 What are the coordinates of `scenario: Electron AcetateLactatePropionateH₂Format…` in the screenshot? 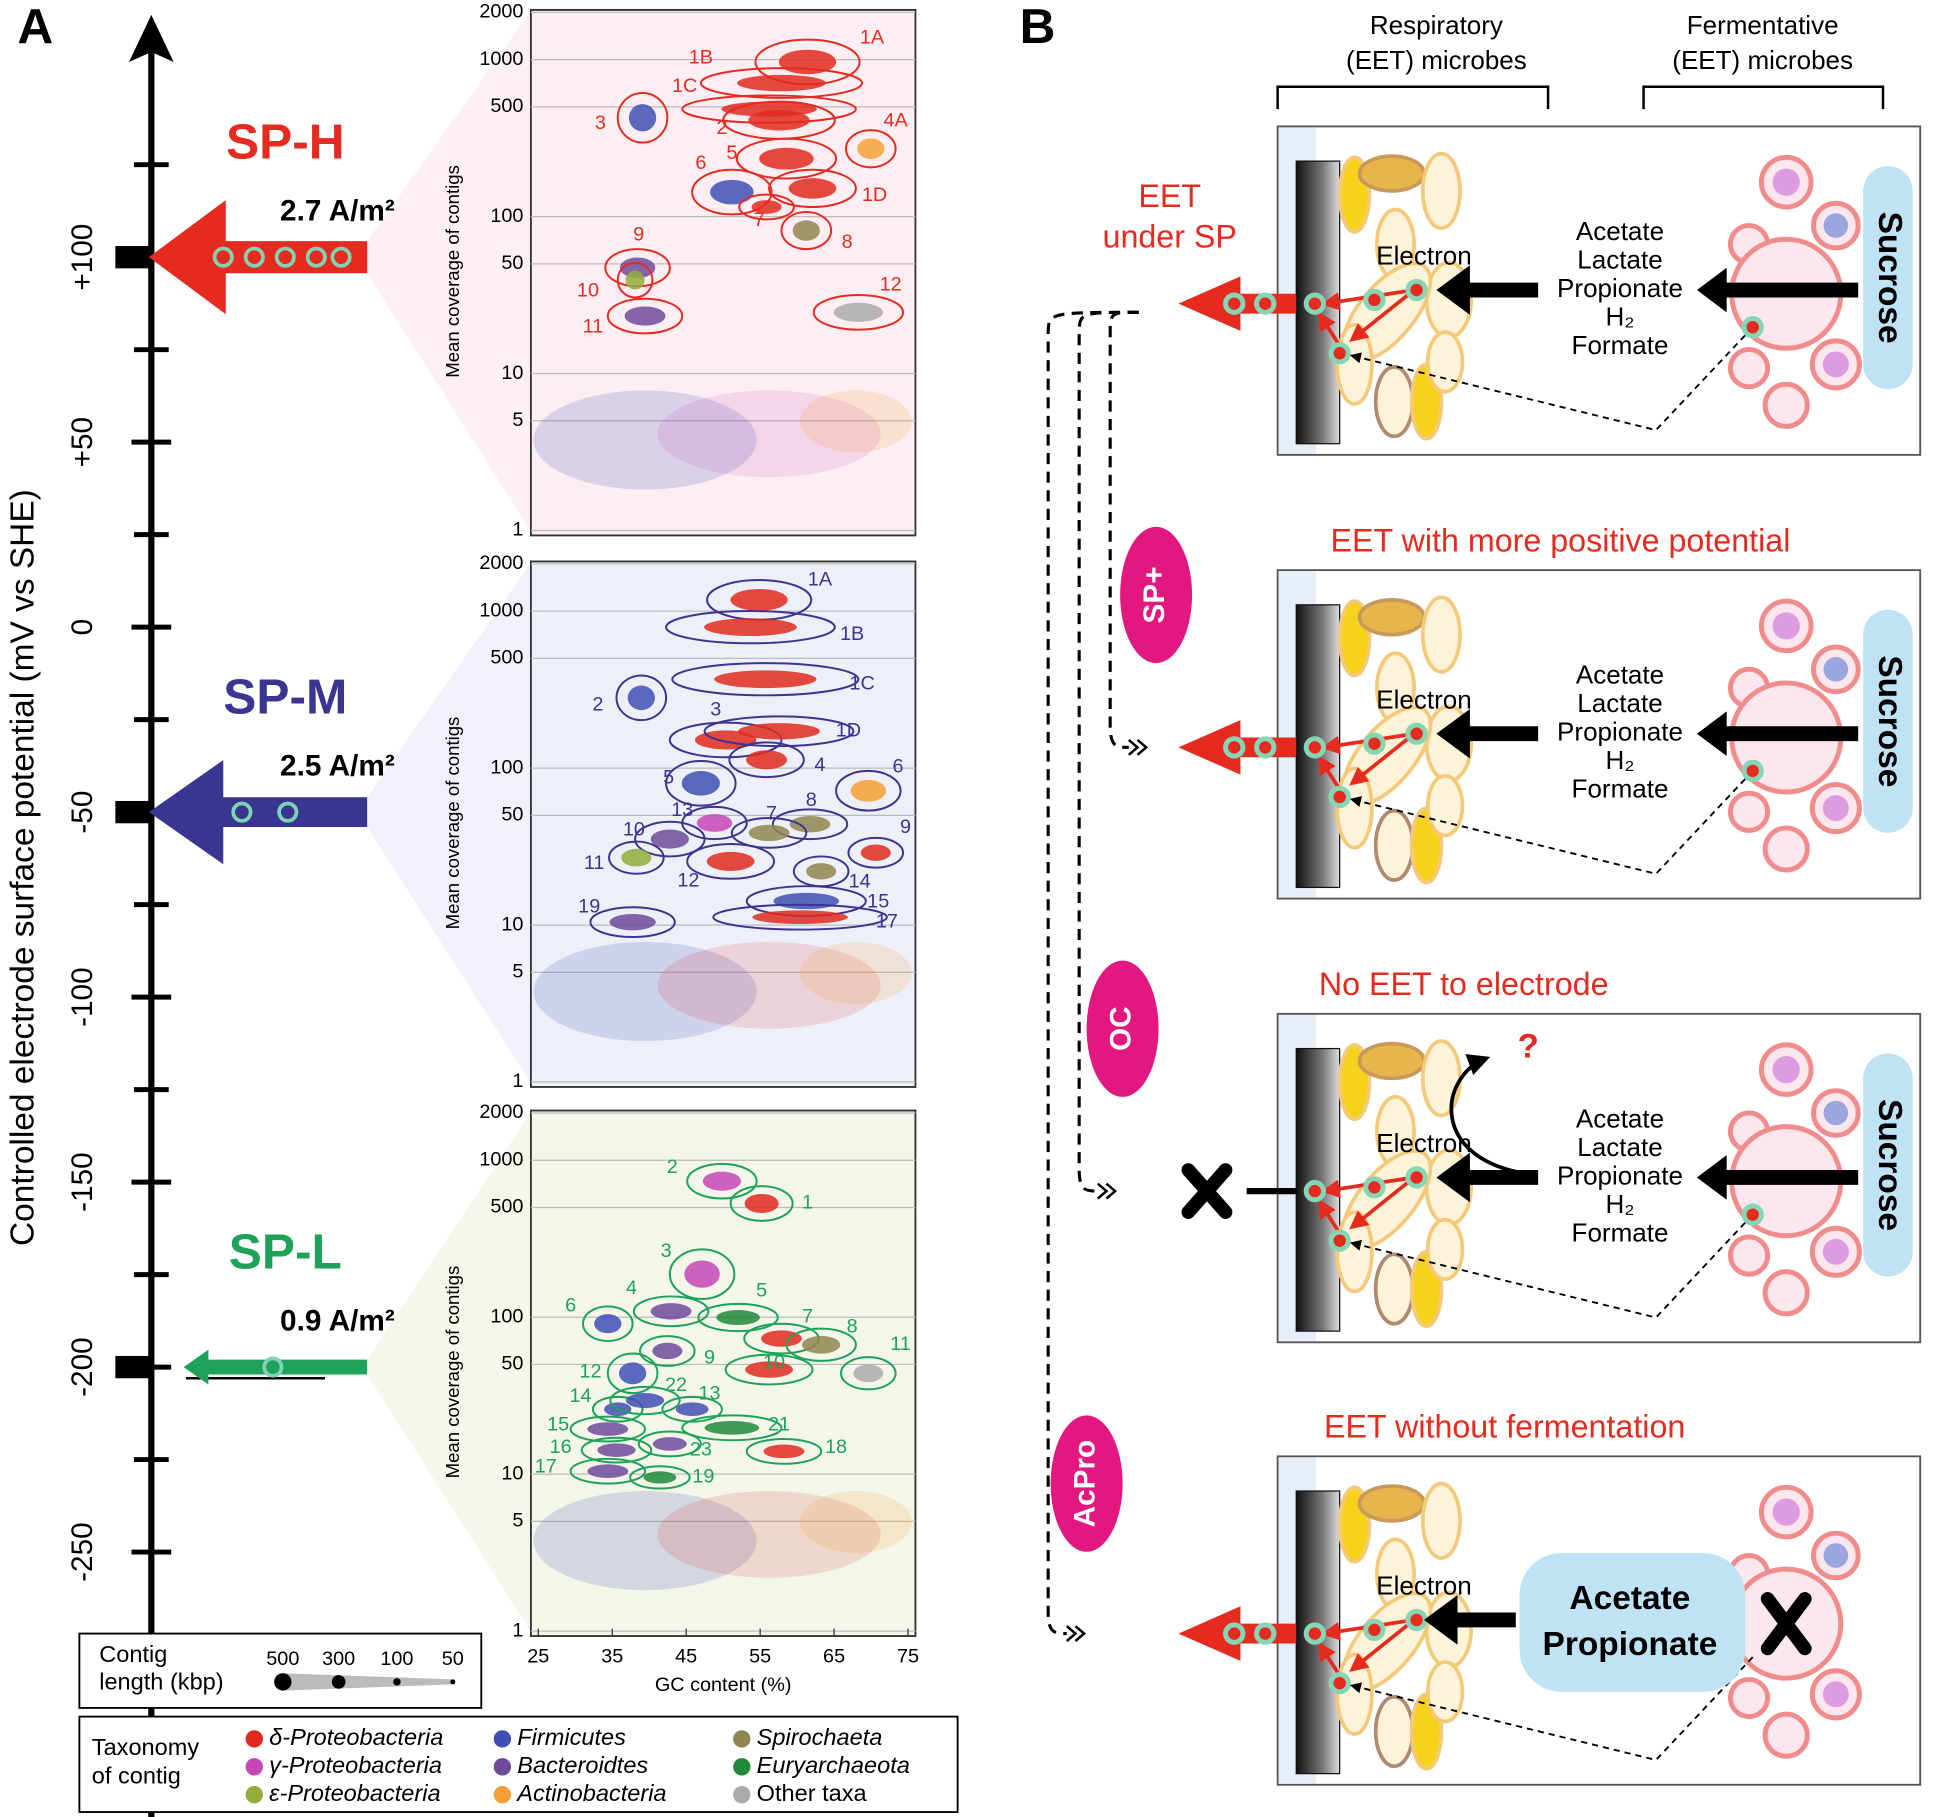 It's located at (1550, 290).